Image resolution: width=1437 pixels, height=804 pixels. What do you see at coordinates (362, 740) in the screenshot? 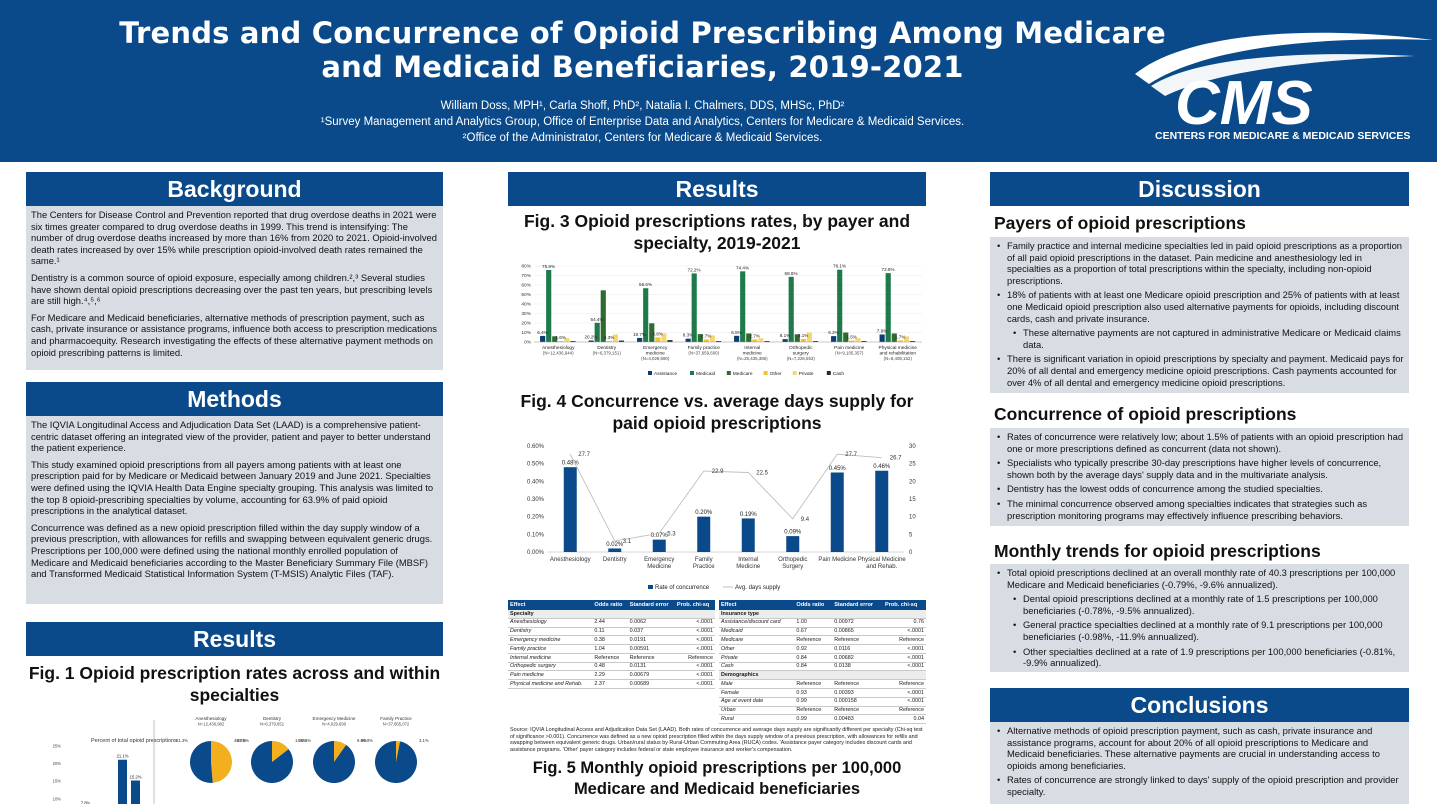
I see `fig1-pie-label: 9.8%` at bounding box center [362, 740].